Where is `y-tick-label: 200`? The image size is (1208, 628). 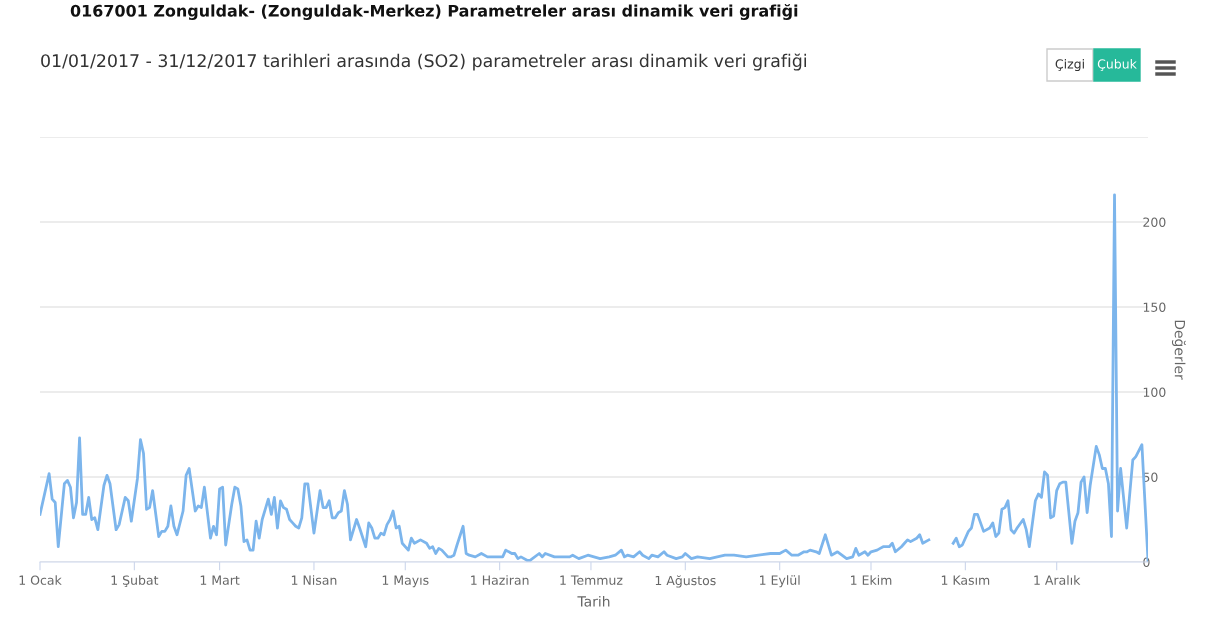
y-tick-label: 200 is located at coordinates (1154, 222).